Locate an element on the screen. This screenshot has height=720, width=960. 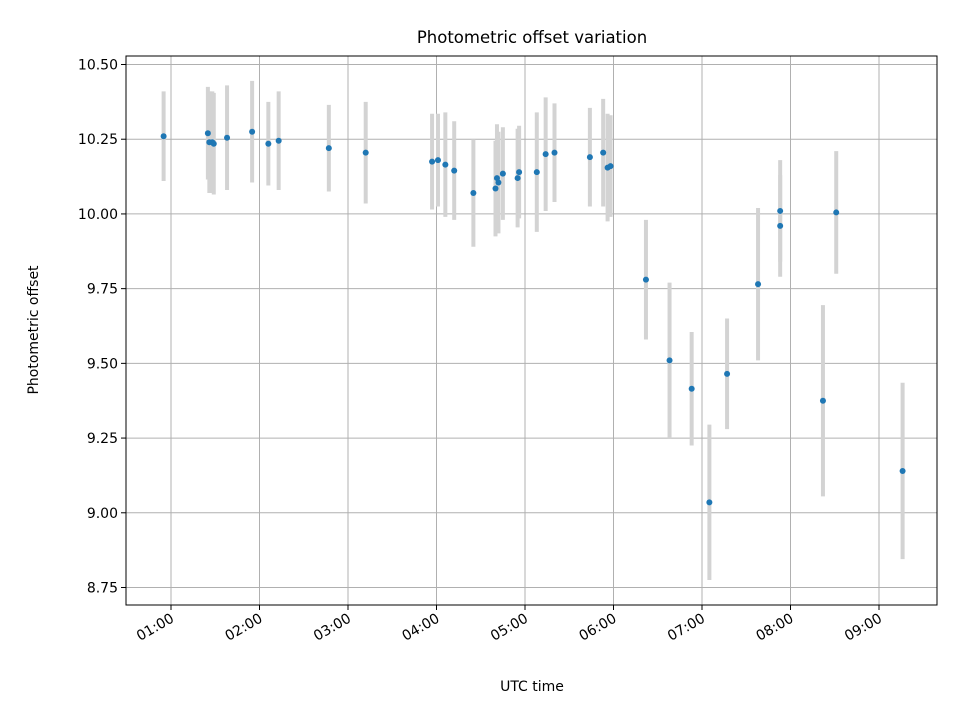
y-tick-label: 9.25 is located at coordinates (102, 439).